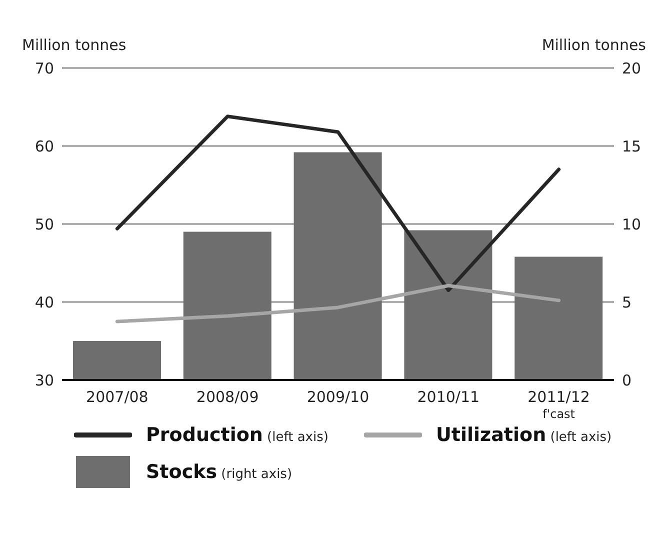 This screenshot has height=535, width=666. I want to click on legend-label: Utilization (left axis), so click(524, 435).